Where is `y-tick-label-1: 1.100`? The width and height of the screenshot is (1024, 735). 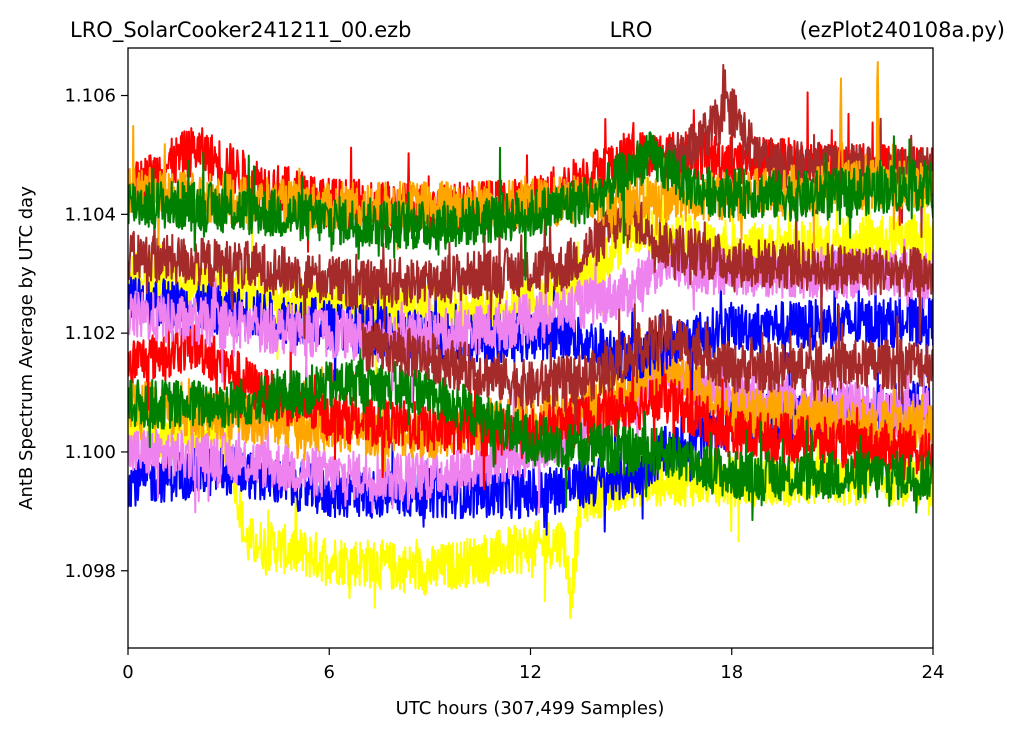 y-tick-label-1: 1.100 is located at coordinates (90, 452).